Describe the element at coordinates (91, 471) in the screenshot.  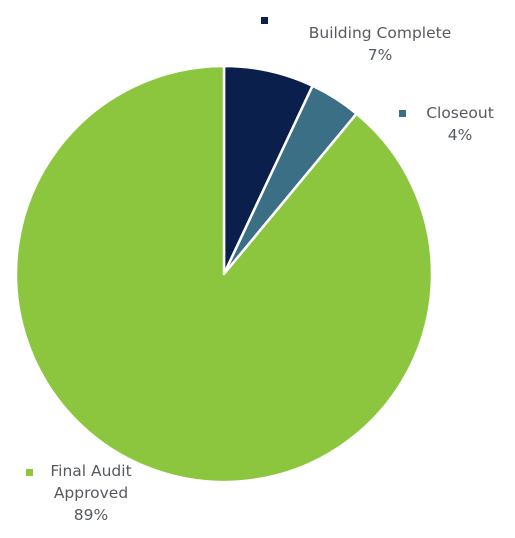
I see `slice-label-final-audit-approved-name-line1: Final Audit` at that location.